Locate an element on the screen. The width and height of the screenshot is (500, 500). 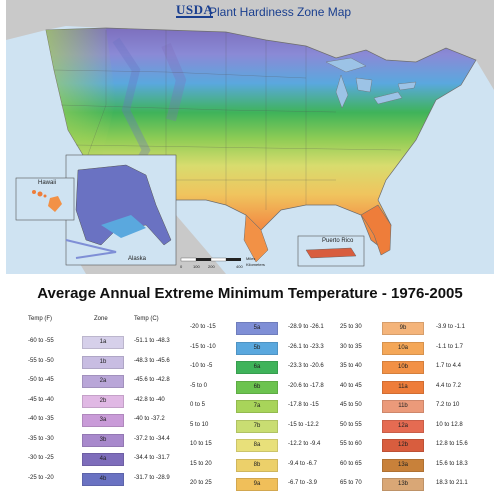
zone-temp-f: 5 to 10 is located at coordinates (199, 424).